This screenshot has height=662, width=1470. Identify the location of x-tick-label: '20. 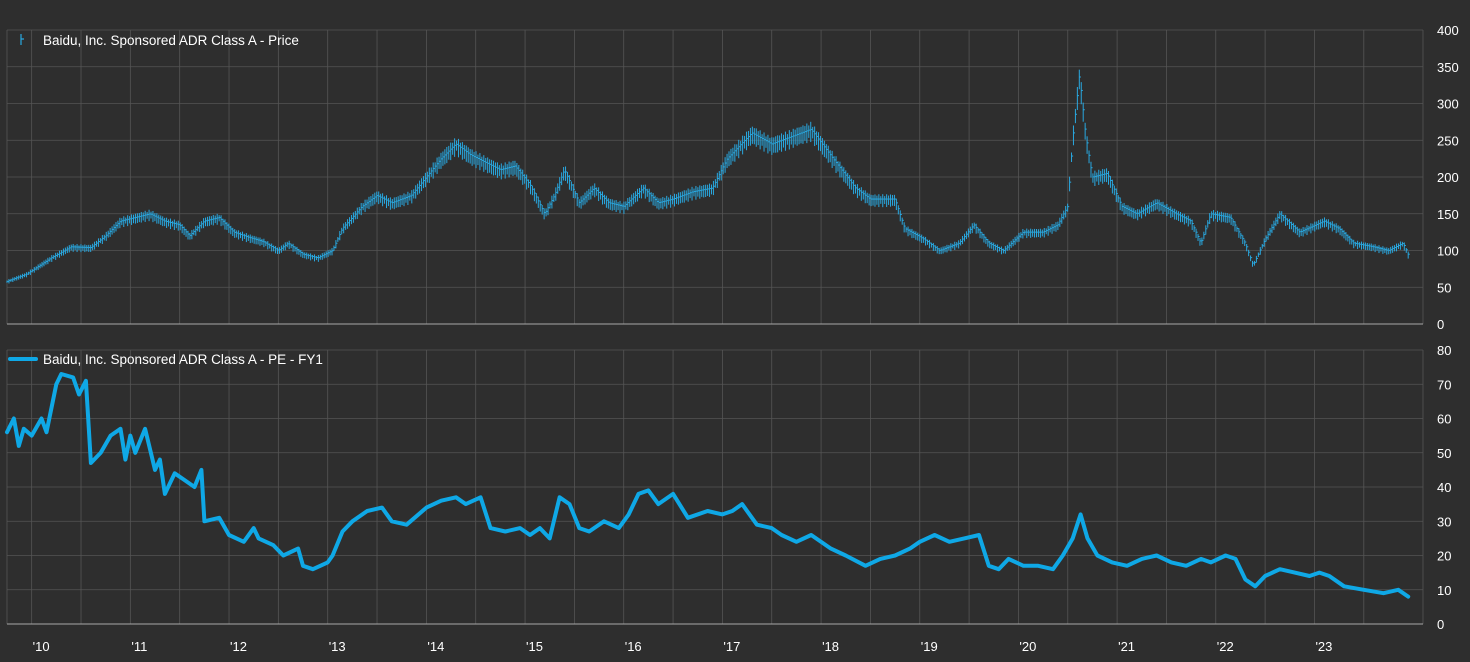
(1027, 646).